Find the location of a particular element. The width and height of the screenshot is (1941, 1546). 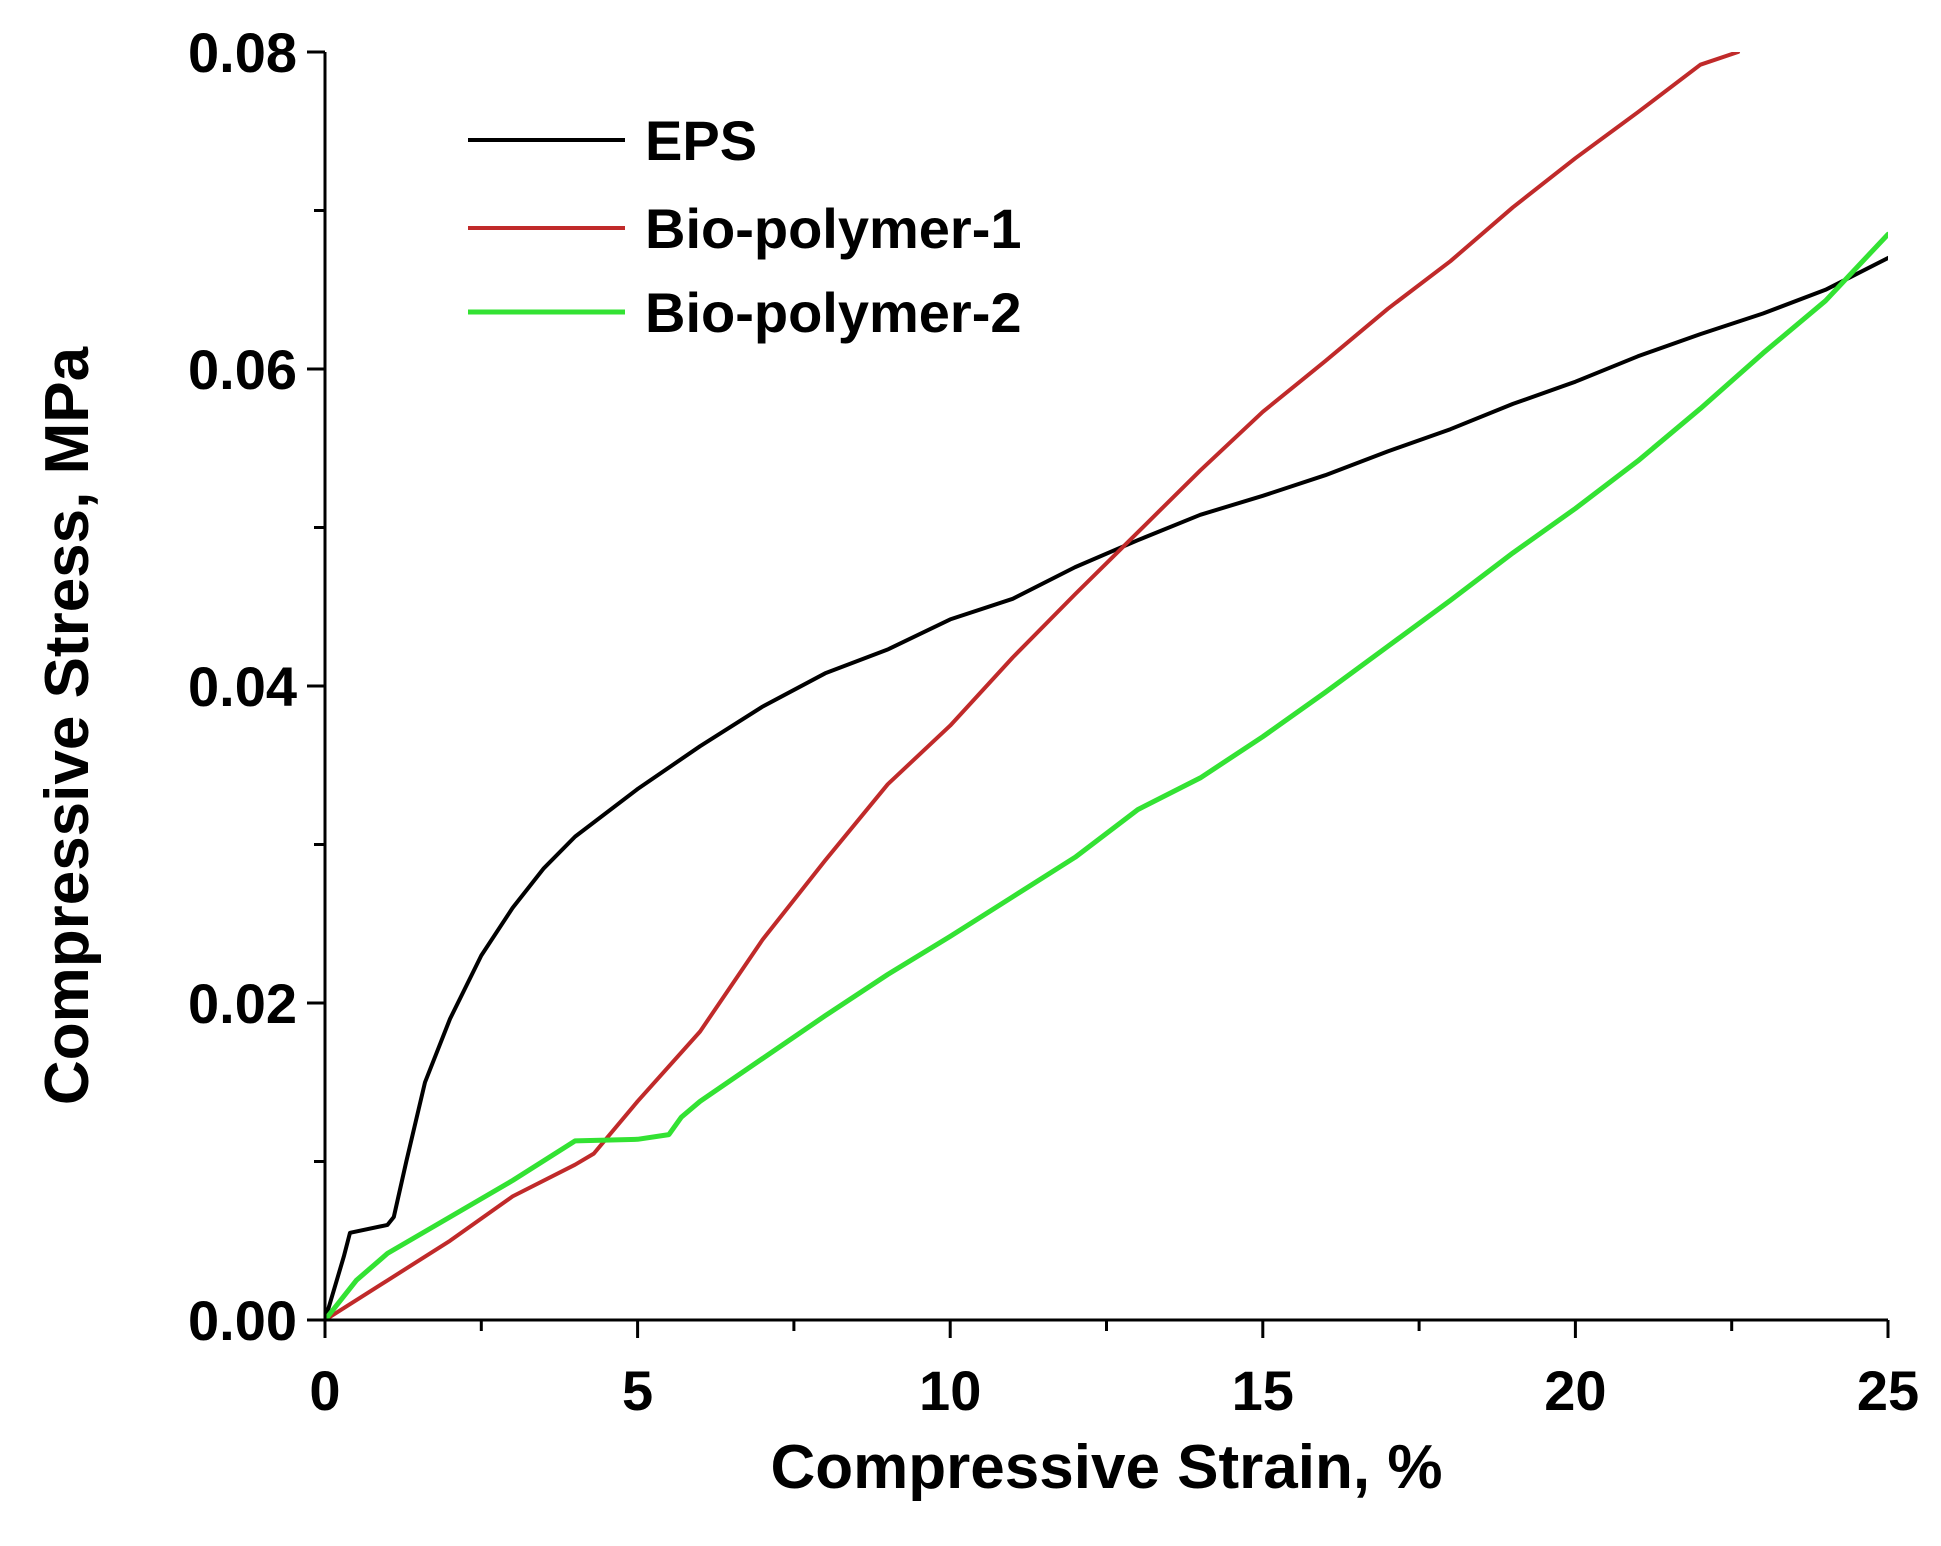

legend-label: Bio-polymer-2 is located at coordinates (833, 312).